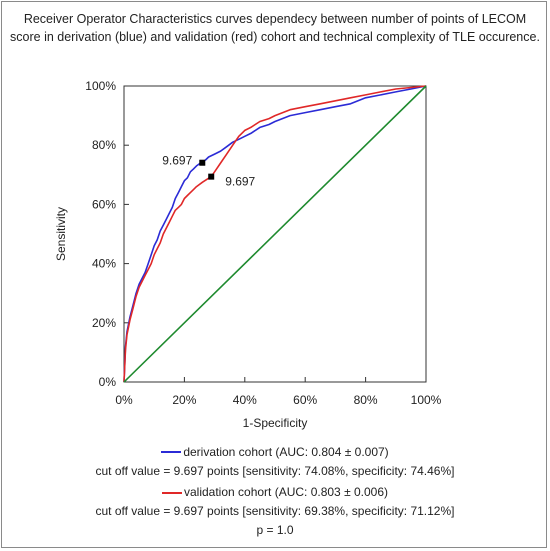  What do you see at coordinates (208, 171) in the screenshot?
I see `cutoff-markers: 9.697 9.697` at bounding box center [208, 171].